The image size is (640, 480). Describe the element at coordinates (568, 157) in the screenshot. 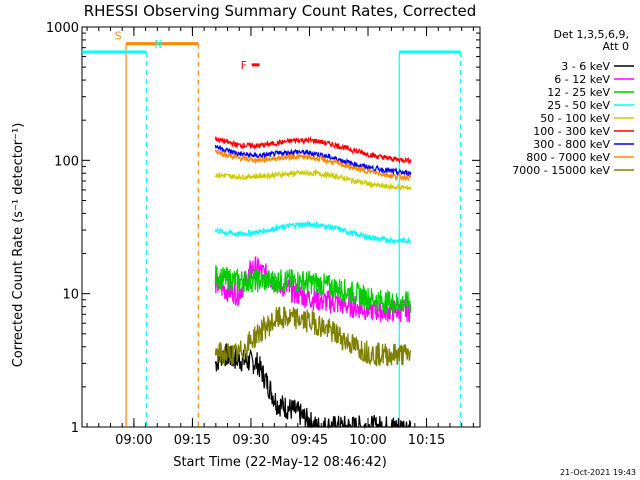

I see `legend-label: 800 - 7000 keV` at that location.